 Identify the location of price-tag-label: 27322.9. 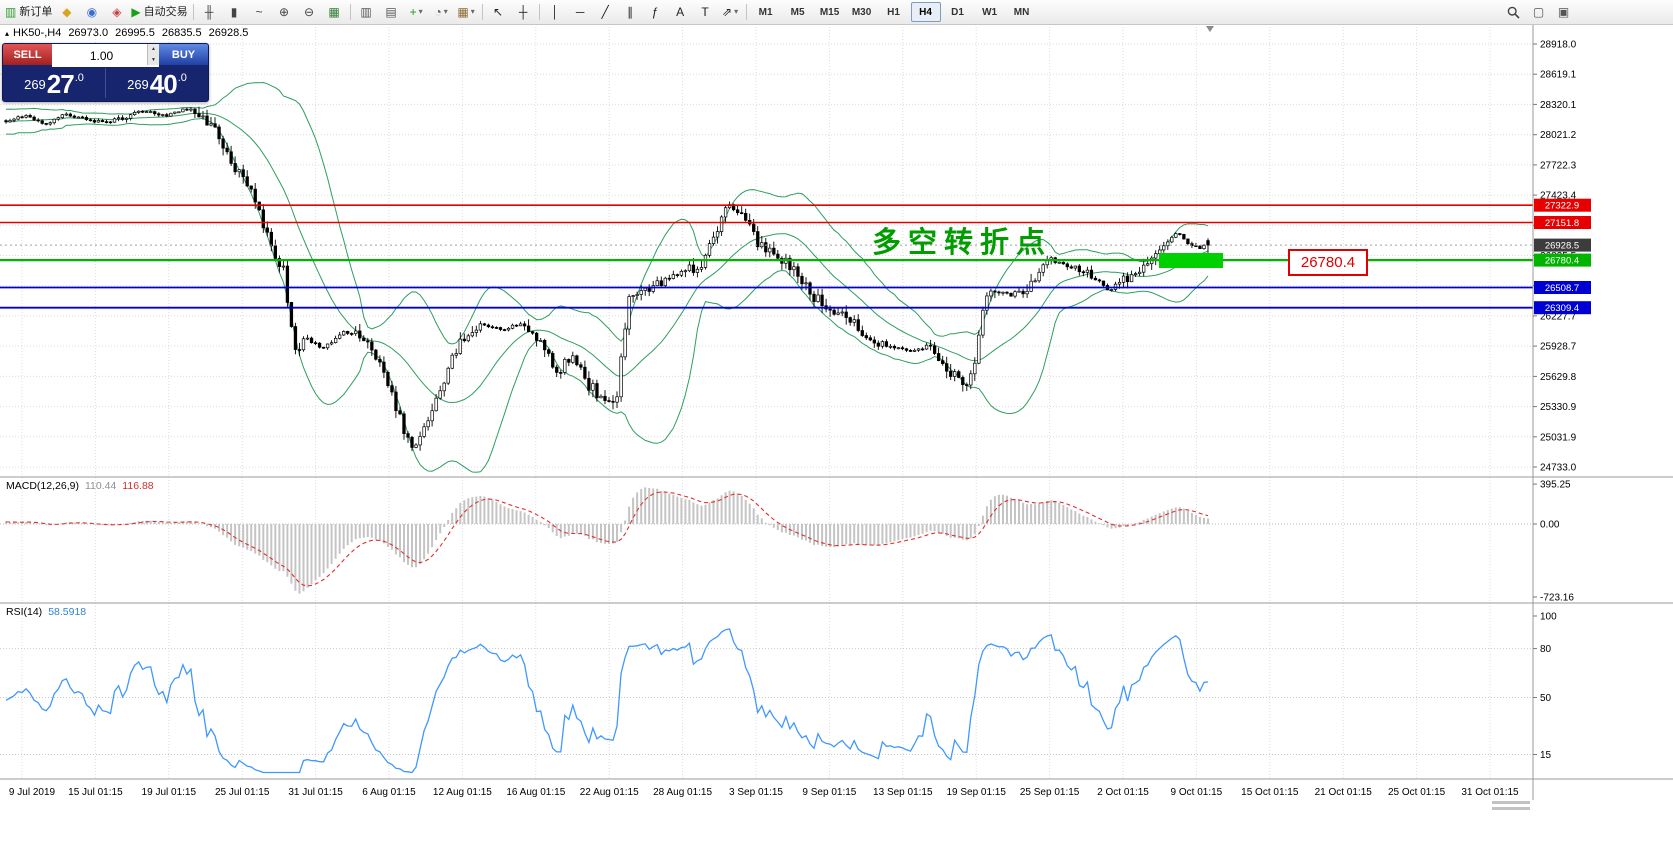
(1562, 206).